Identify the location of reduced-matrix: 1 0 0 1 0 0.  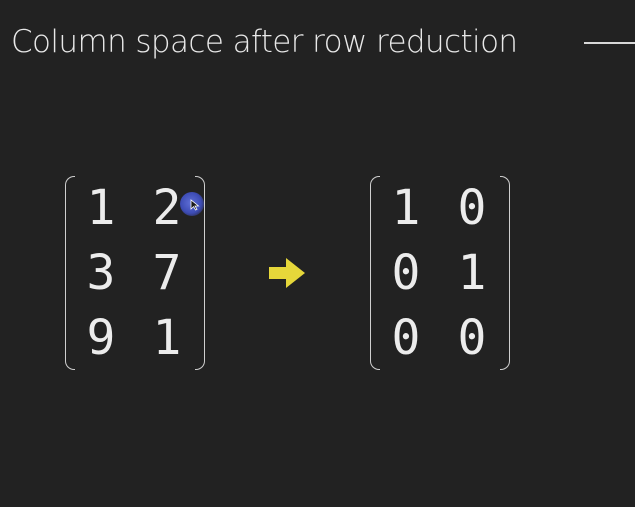
(440, 273).